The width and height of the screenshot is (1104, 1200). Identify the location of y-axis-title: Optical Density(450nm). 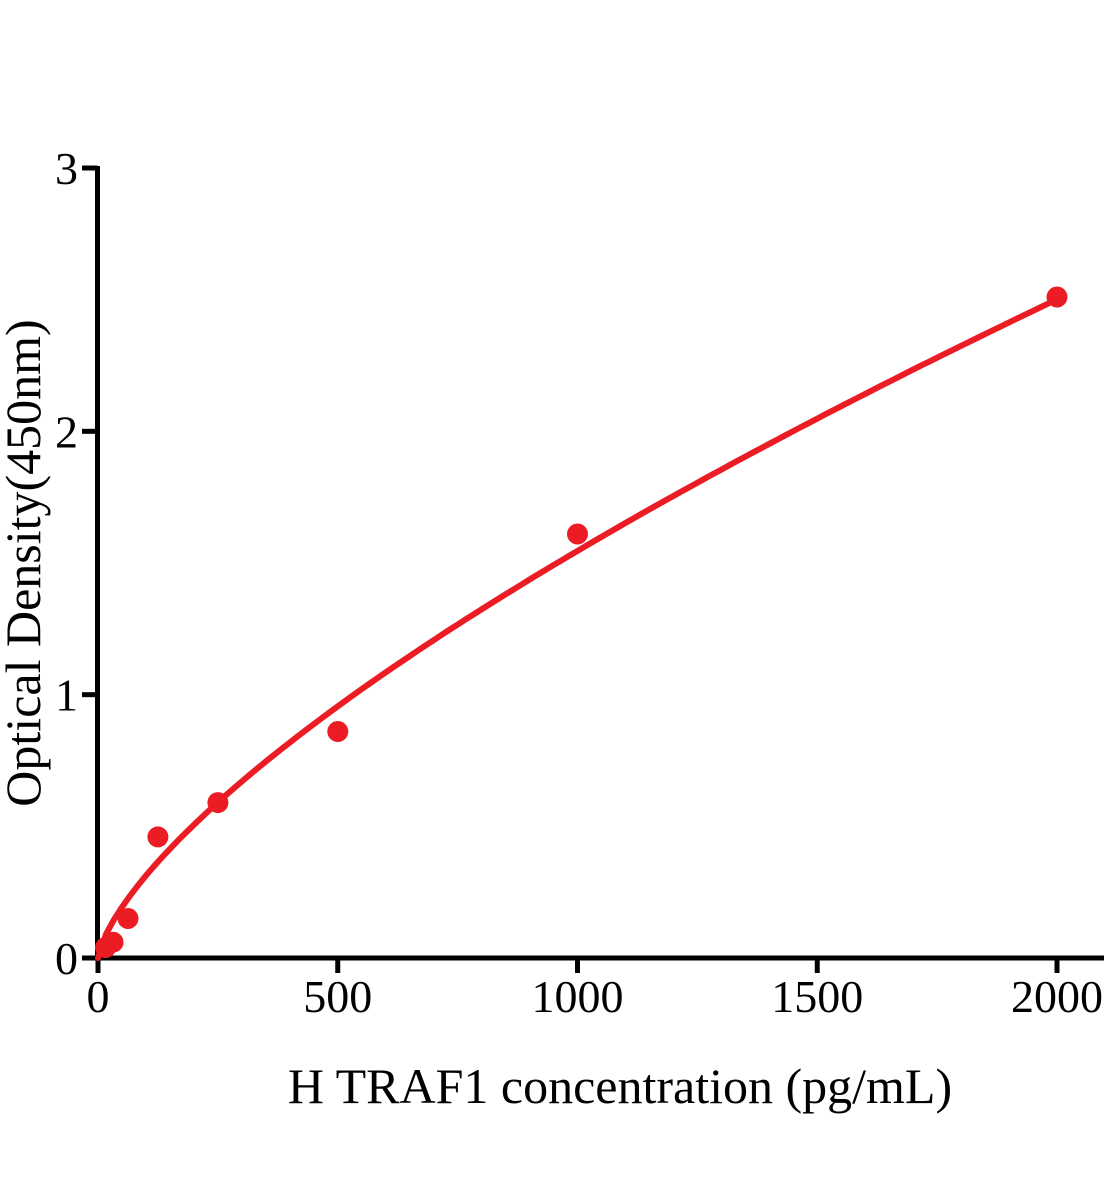
(25, 562).